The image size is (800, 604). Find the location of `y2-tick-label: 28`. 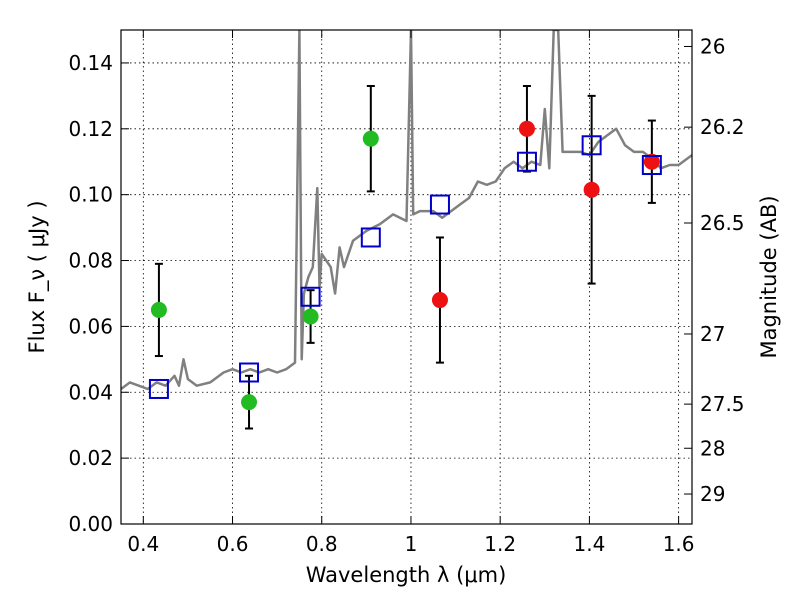

y2-tick-label: 28 is located at coordinates (712, 448).